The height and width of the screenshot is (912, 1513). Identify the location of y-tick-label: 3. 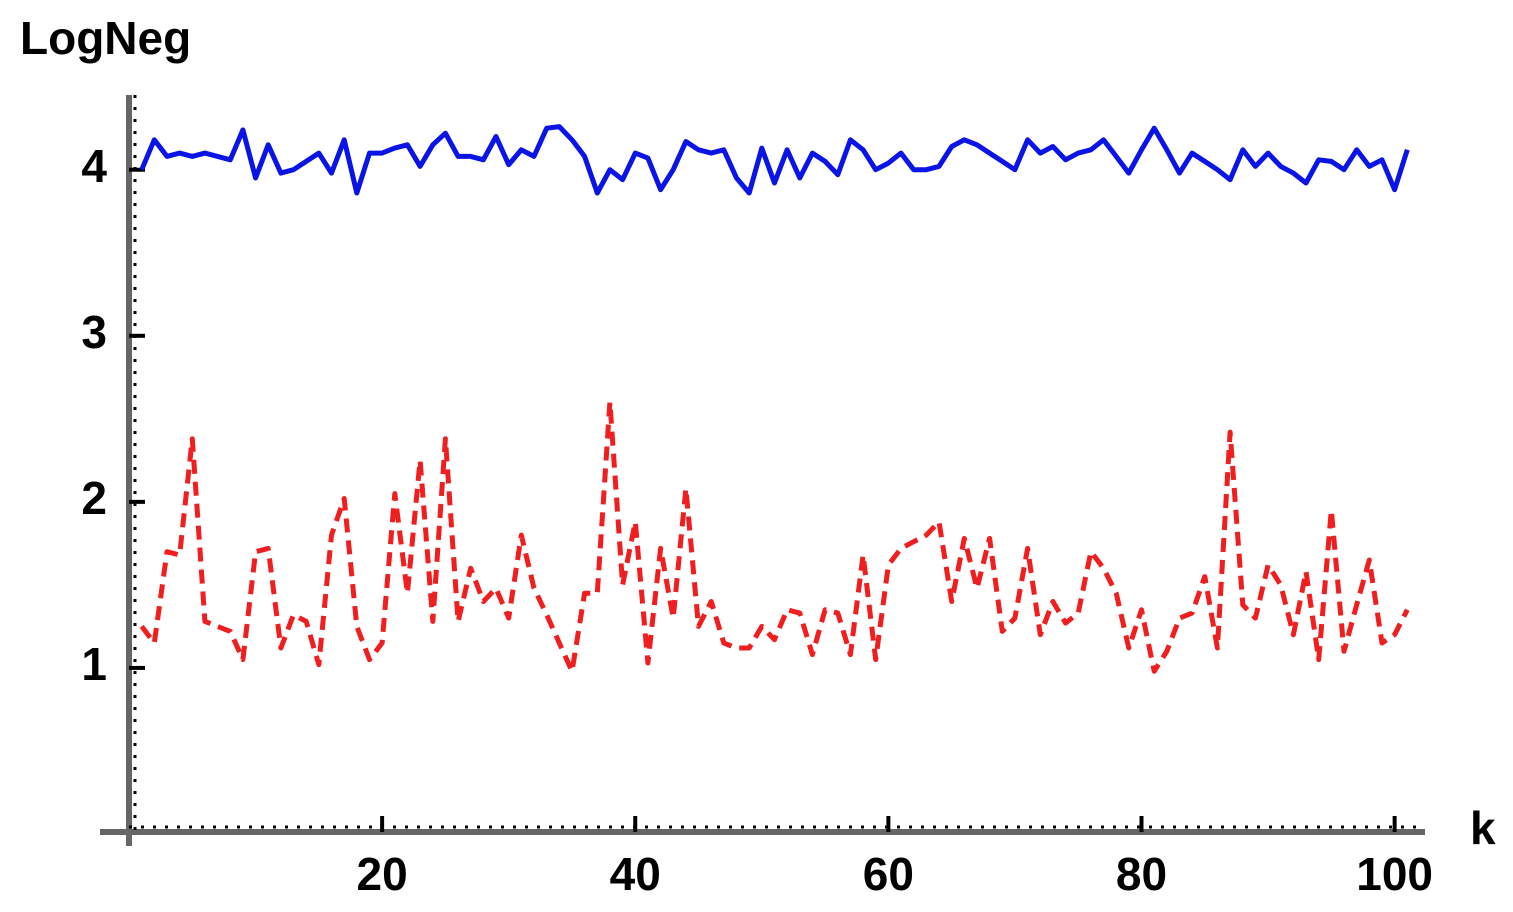
(94, 332).